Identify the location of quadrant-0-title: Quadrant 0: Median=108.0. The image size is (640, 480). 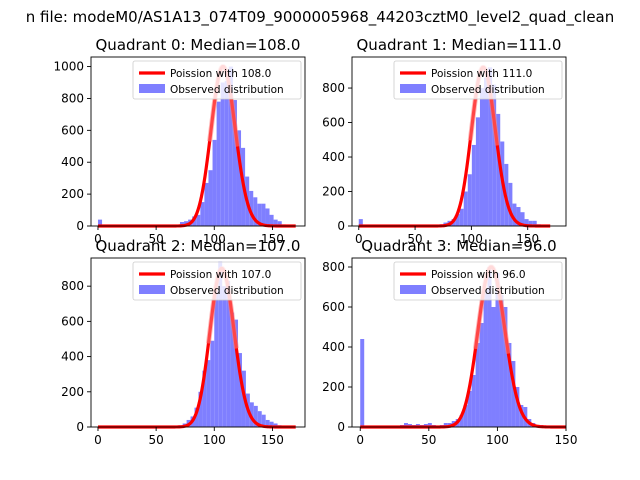
(198, 45).